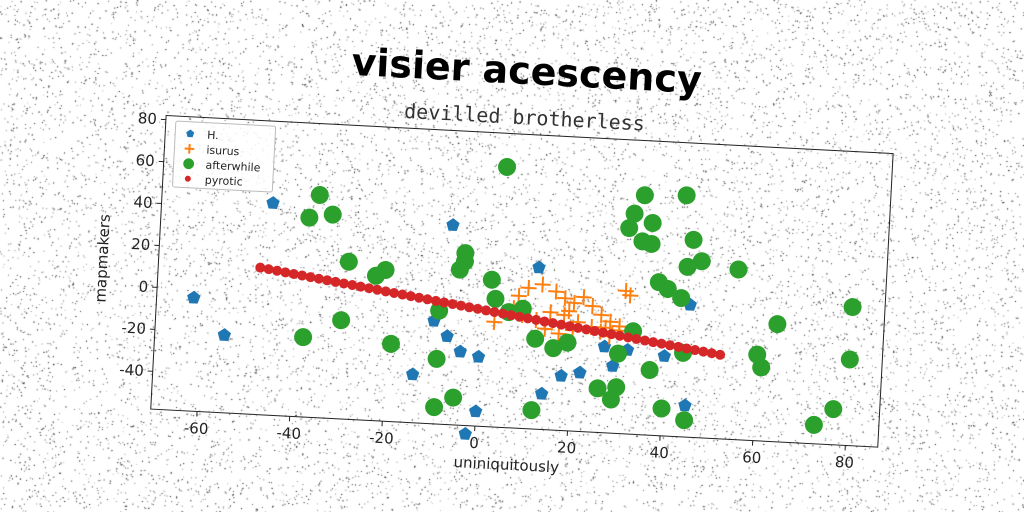  I want to click on x-tick-label: 80, so click(844, 462).